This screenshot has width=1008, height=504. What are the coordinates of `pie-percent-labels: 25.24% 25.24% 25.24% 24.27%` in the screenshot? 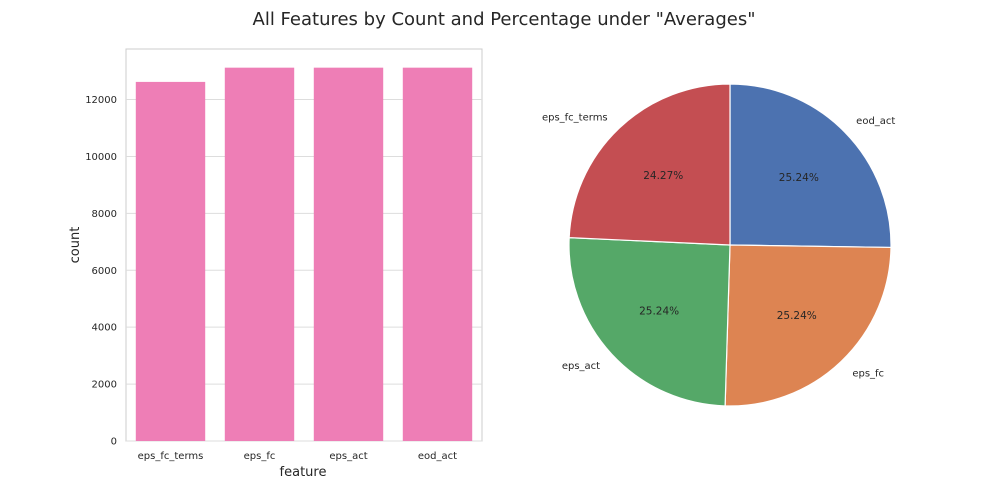 It's located at (729, 246).